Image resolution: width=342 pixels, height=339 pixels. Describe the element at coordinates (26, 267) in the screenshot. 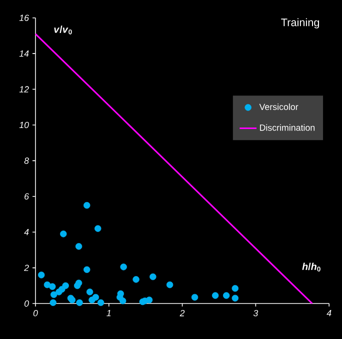

I see `y-tick-label: 2` at that location.